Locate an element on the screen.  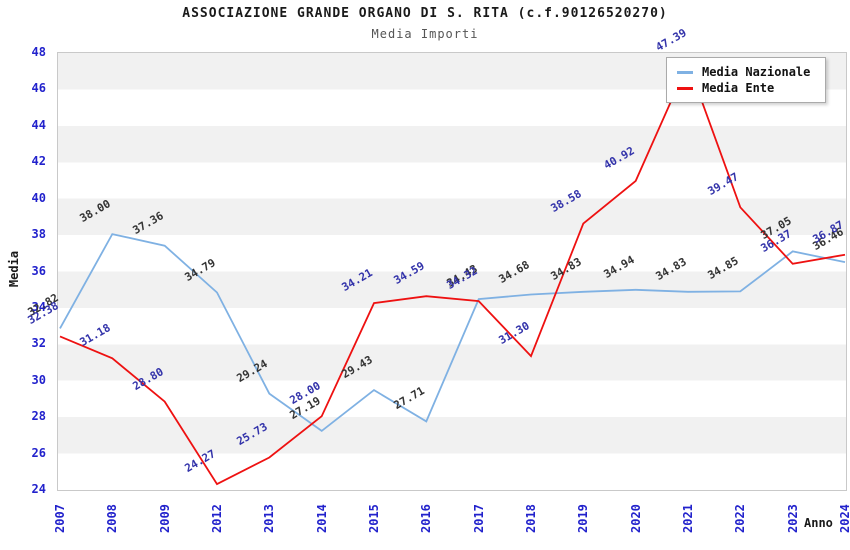
y-tick-label: 26 is located at coordinates (38, 452).